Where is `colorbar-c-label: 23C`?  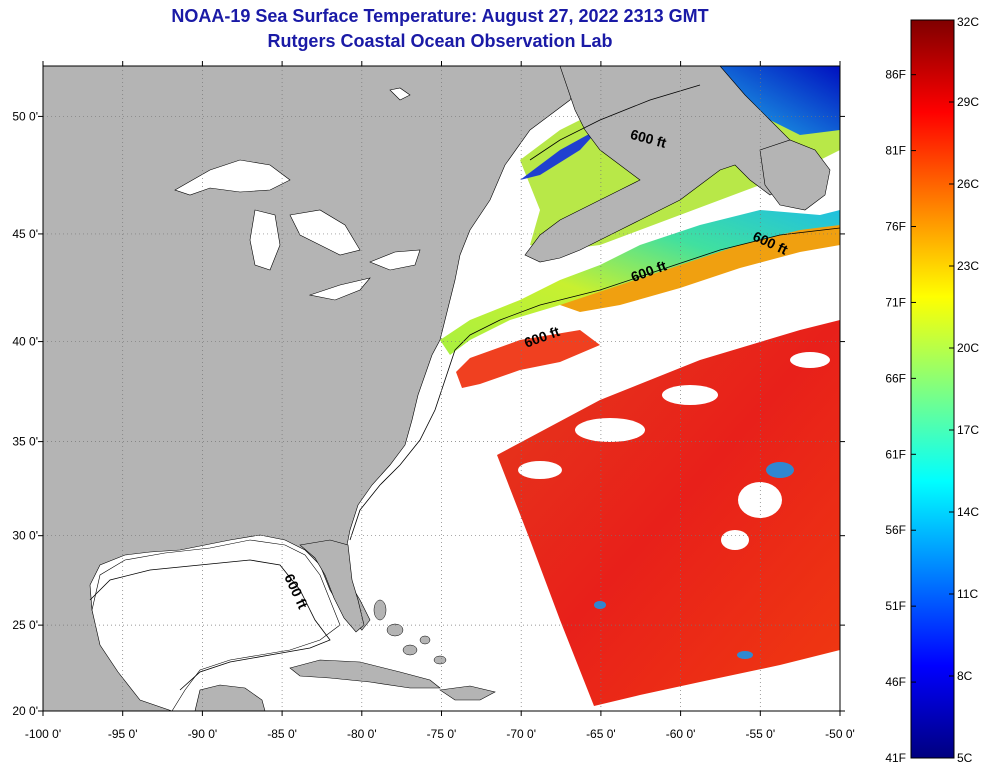
colorbar-c-label: 23C is located at coordinates (968, 266).